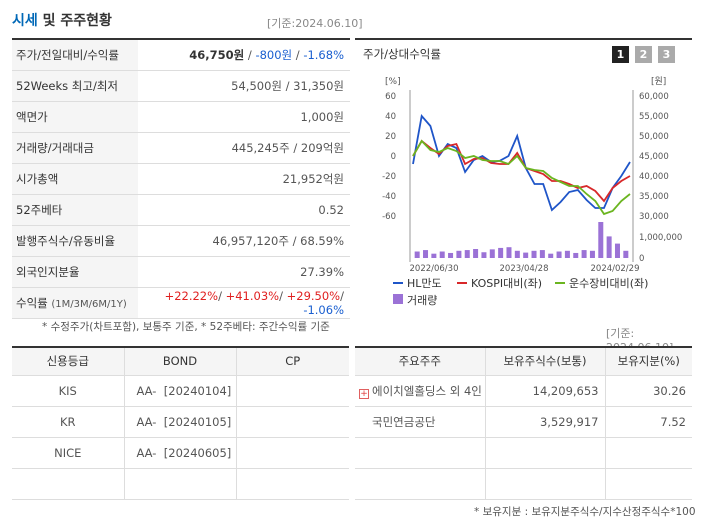 The image size is (702, 525). I want to click on base-date: [기준:2024.06.10], so click(315, 23).